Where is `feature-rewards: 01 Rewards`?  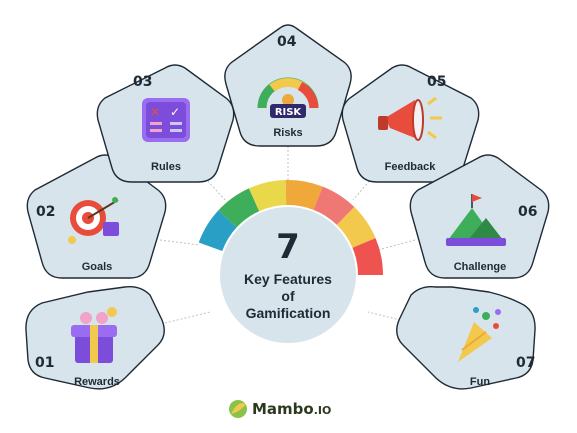 feature-rewards: 01 Rewards is located at coordinates (95, 337).